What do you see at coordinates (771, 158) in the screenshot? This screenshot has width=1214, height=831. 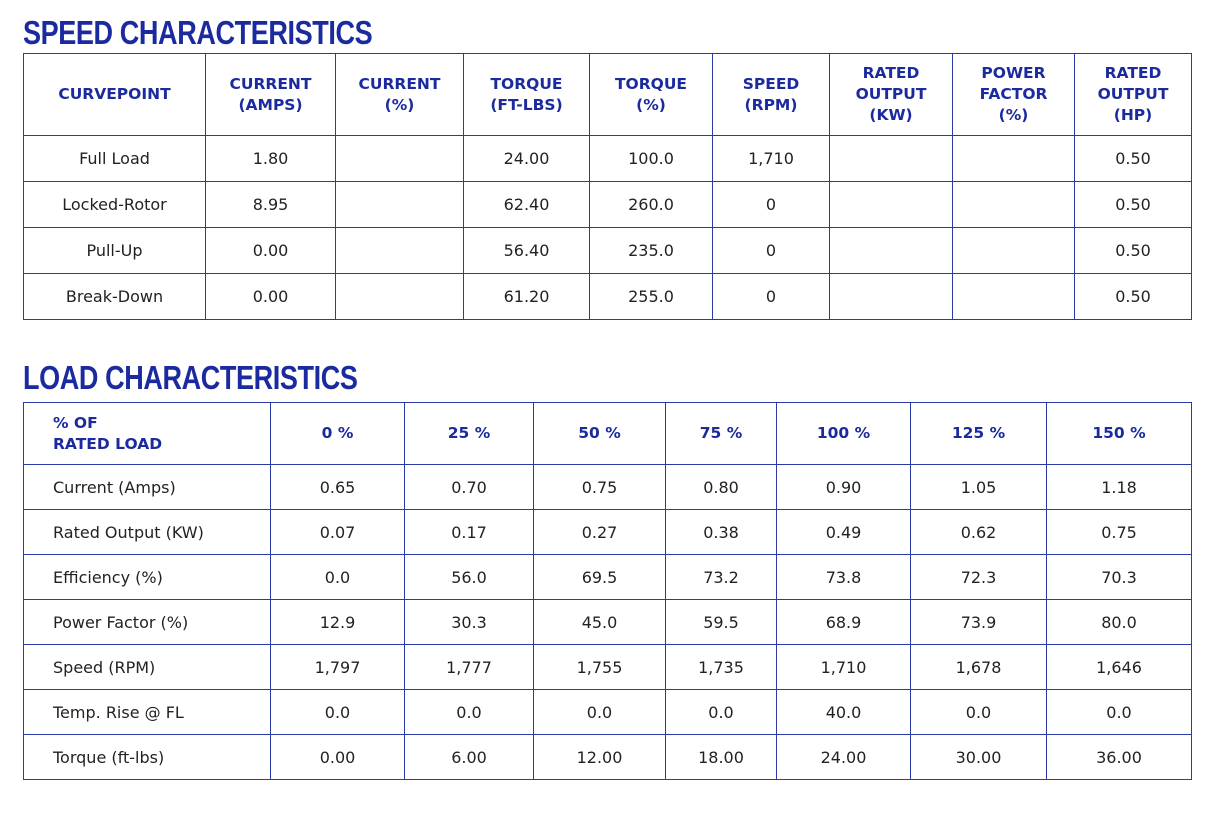 I see `table-cell: 1,710` at bounding box center [771, 158].